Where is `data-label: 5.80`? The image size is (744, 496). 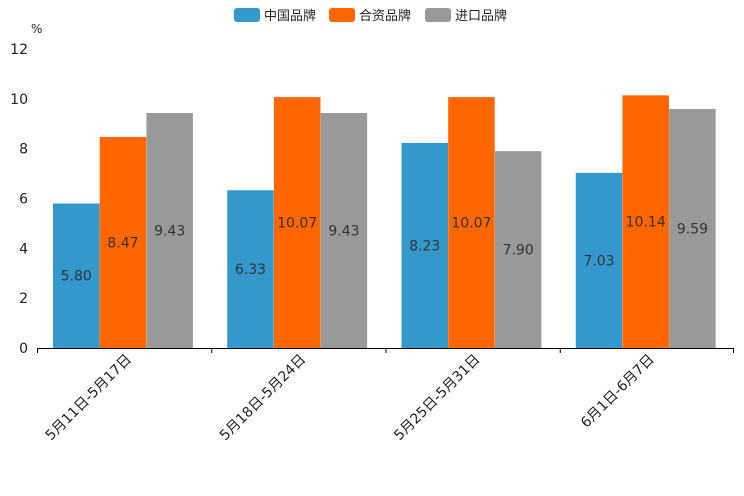
data-label: 5.80 is located at coordinates (76, 277).